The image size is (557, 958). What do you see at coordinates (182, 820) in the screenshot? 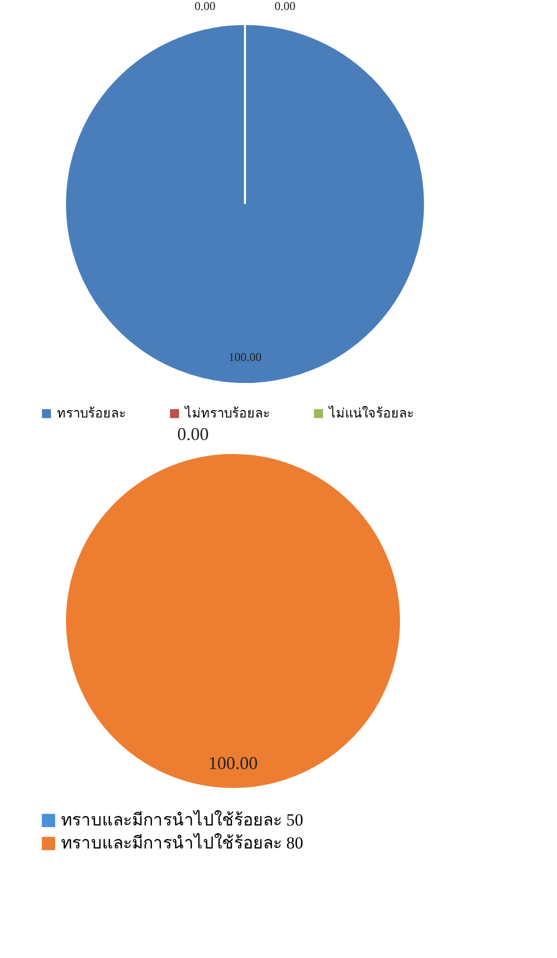
I see `legend-label: ทราบและมีการนำไปใช้ร้อยละ 50` at bounding box center [182, 820].